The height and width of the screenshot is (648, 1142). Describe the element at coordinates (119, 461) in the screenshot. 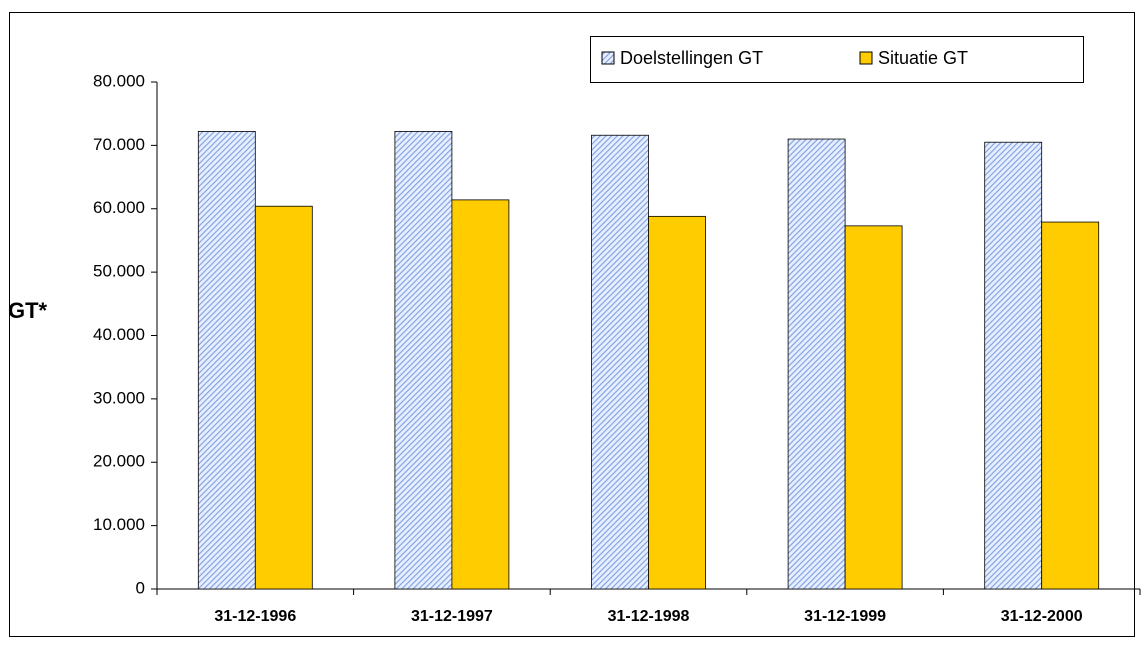

I see `y-tick-label: 20.000` at that location.